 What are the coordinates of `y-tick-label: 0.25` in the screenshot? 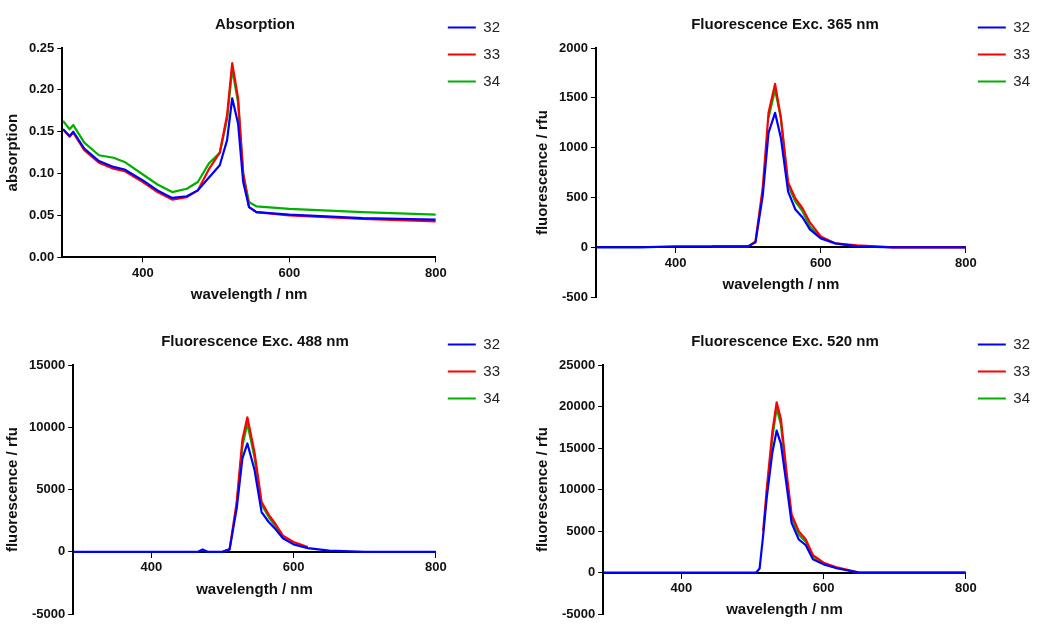 It's located at (41, 47).